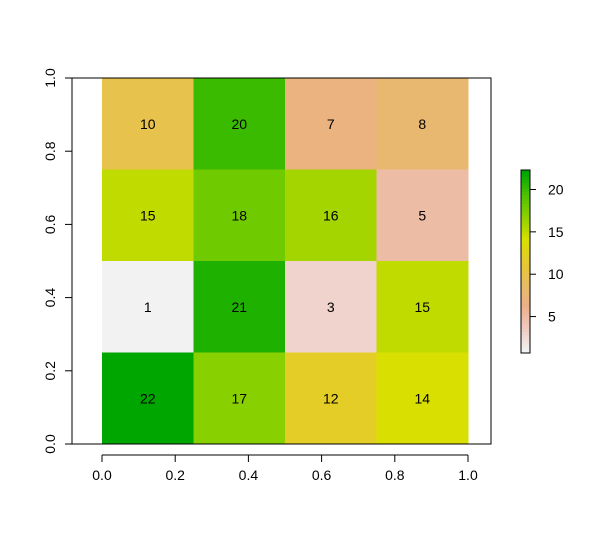 The height and width of the screenshot is (543, 604). I want to click on cell-value-label: 12, so click(331, 398).